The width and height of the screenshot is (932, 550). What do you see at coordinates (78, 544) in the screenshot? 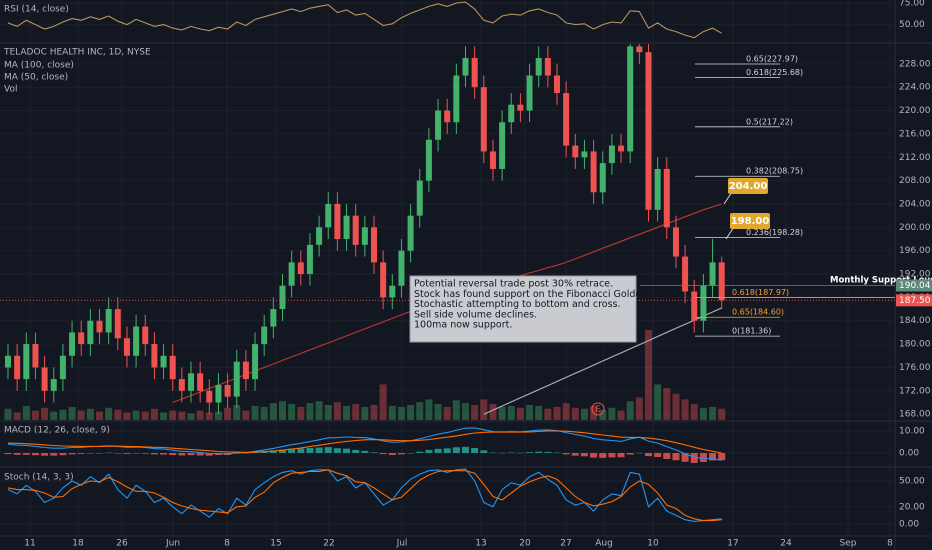
I see `x-tick-label: 18` at bounding box center [78, 544].